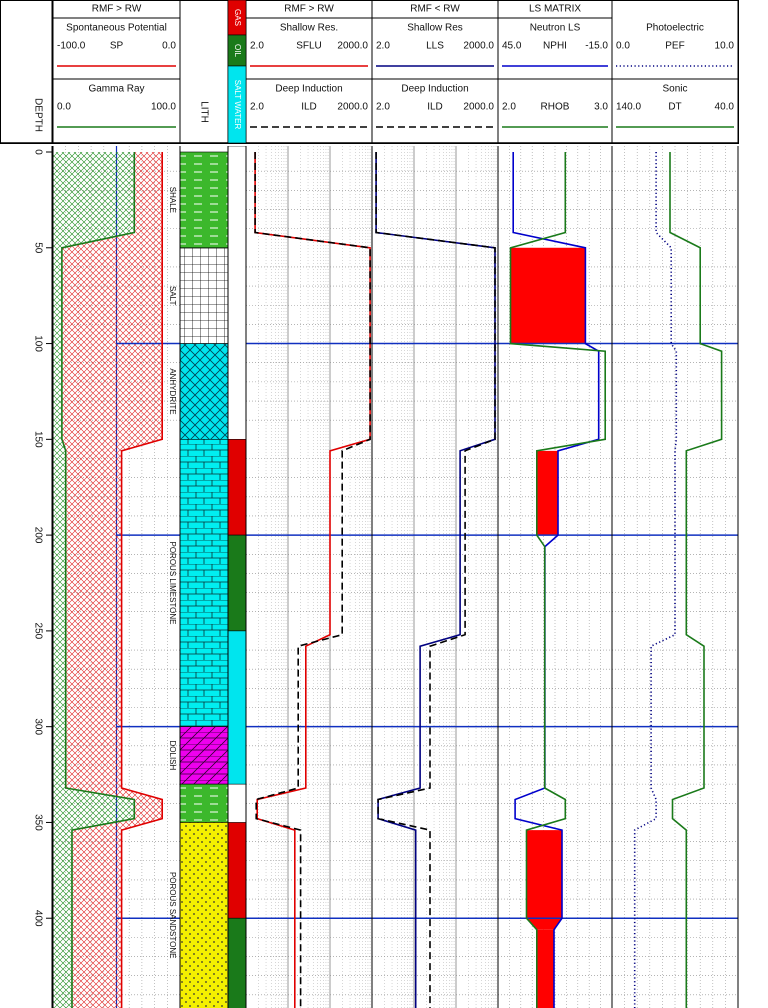 The width and height of the screenshot is (768, 1008). Describe the element at coordinates (71, 46) in the screenshot. I see `scale-label: -100.0` at that location.